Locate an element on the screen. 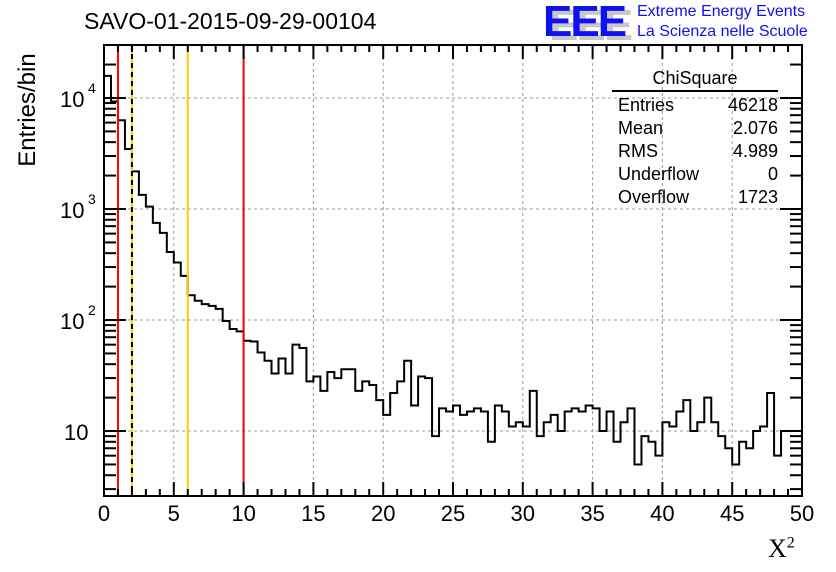 This screenshot has height=572, width=836. stats-row-underflow: Underflow 0 is located at coordinates (695, 174).